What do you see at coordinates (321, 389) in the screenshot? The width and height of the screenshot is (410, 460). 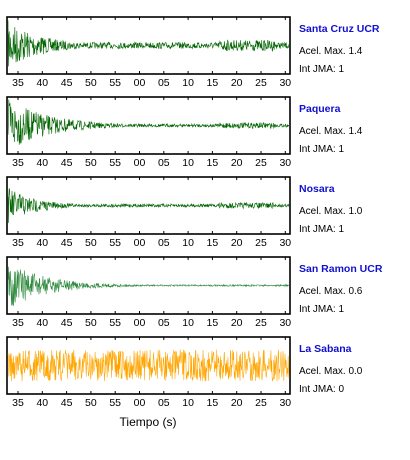 I see `int-jma-la-sabana: Int JMA: 0` at bounding box center [321, 389].